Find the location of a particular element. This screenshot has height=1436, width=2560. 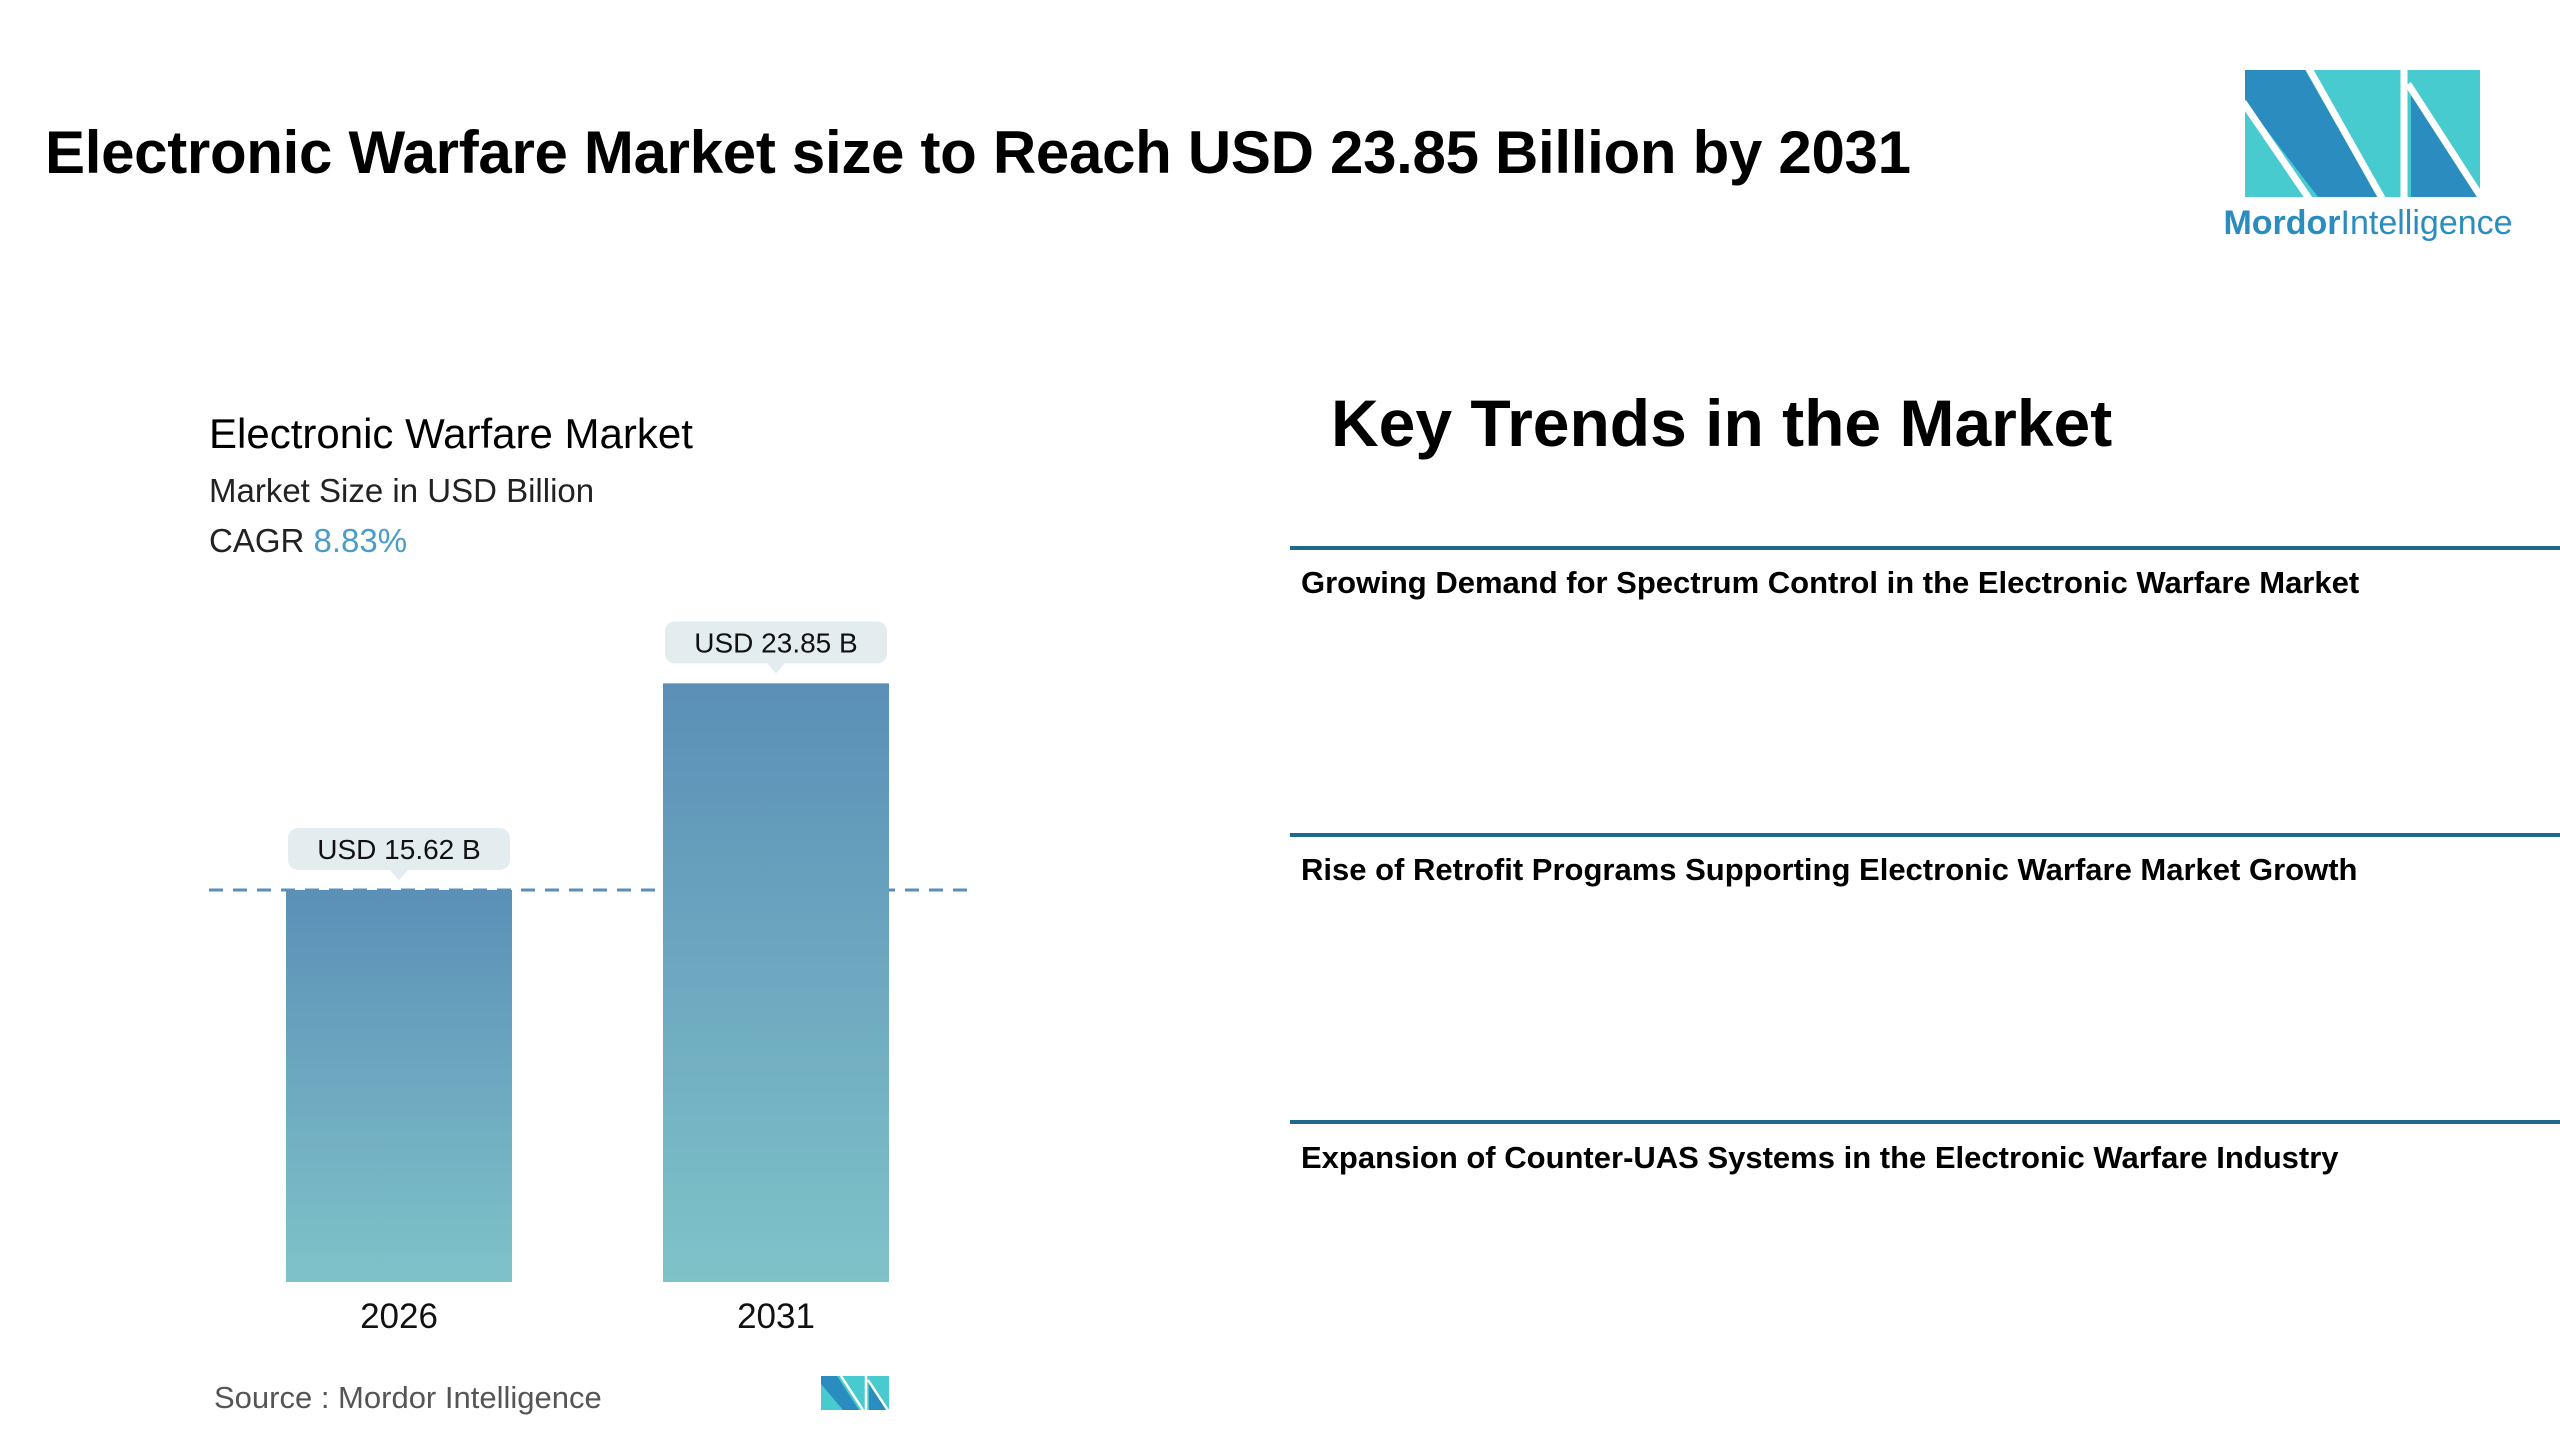

key-trends-title: Key Trends in the Market is located at coordinates (1722, 423).